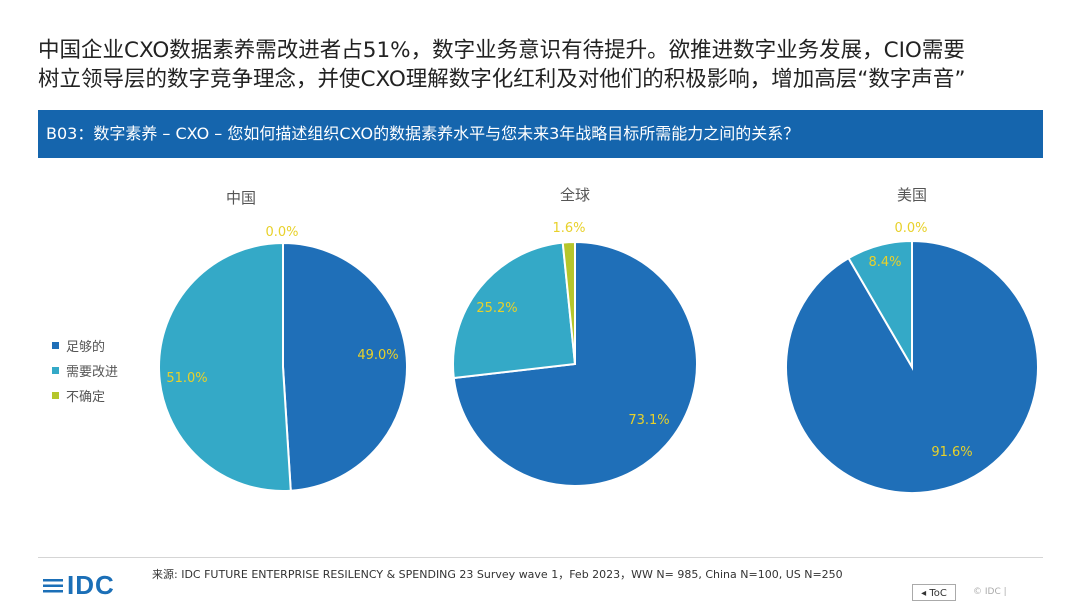  I want to click on legend-label: 足够的, so click(86, 347).